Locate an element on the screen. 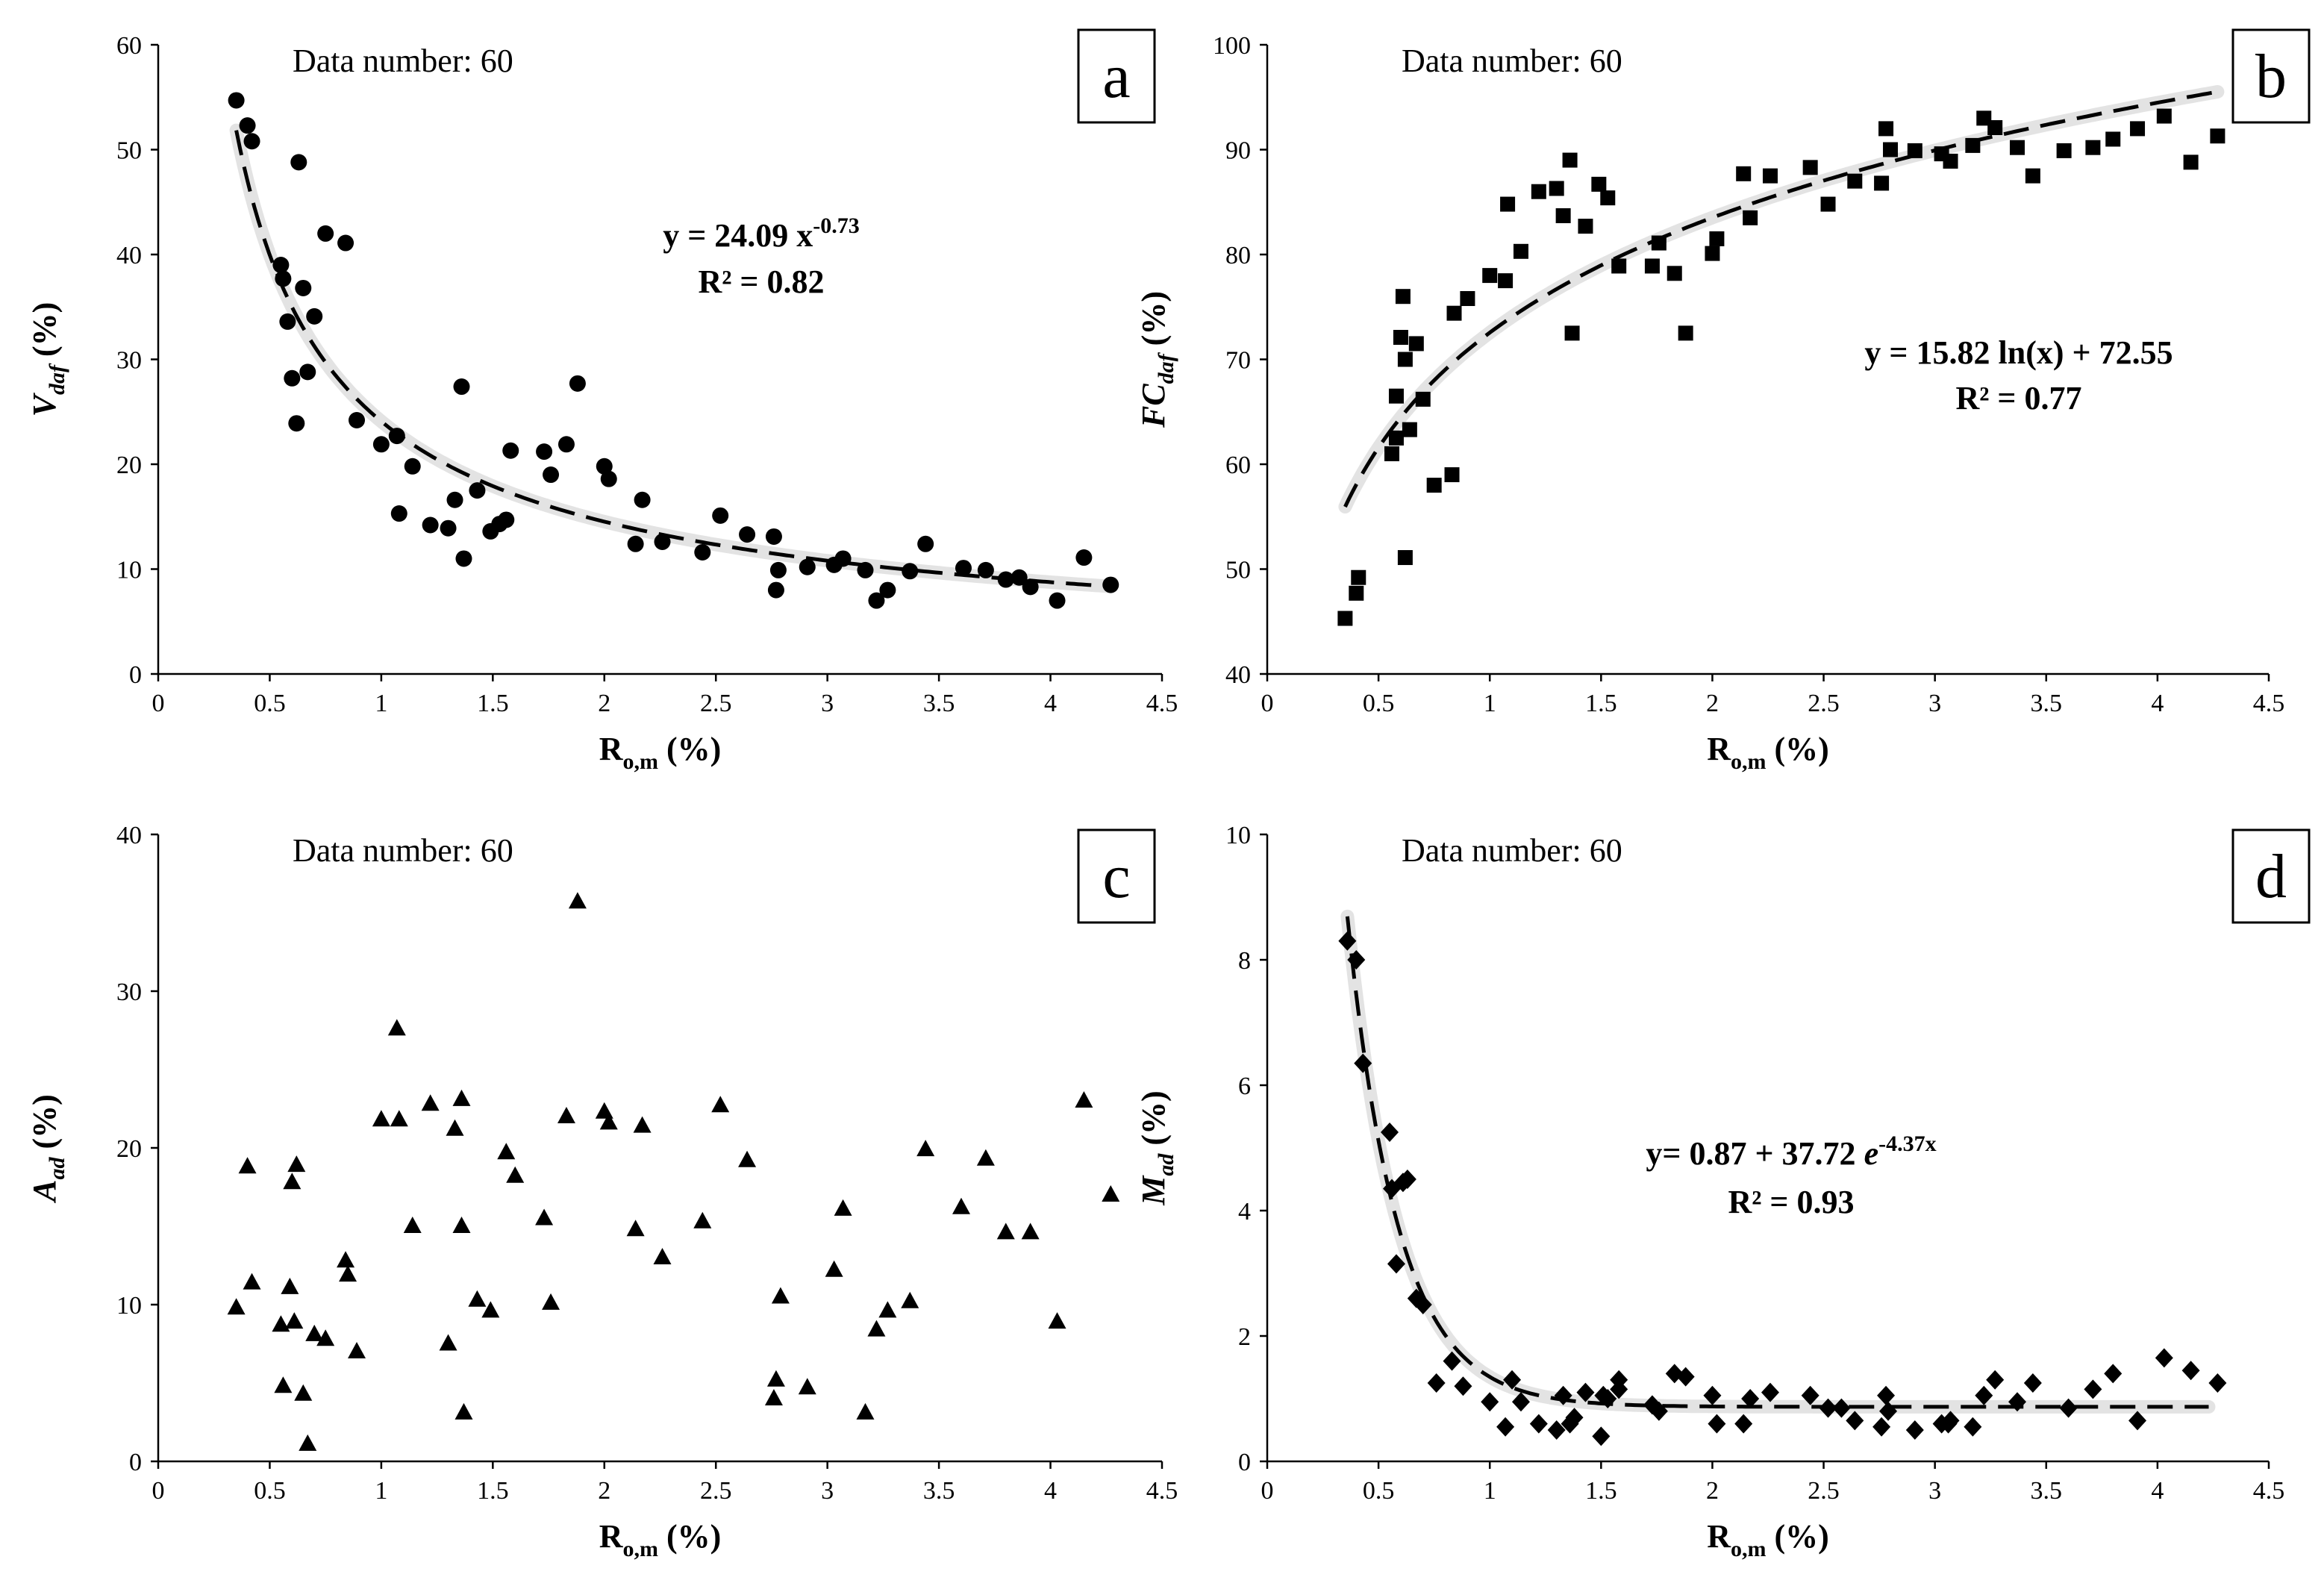 The image size is (2324, 1589). y-tick-label: 10 is located at coordinates (1238, 836).